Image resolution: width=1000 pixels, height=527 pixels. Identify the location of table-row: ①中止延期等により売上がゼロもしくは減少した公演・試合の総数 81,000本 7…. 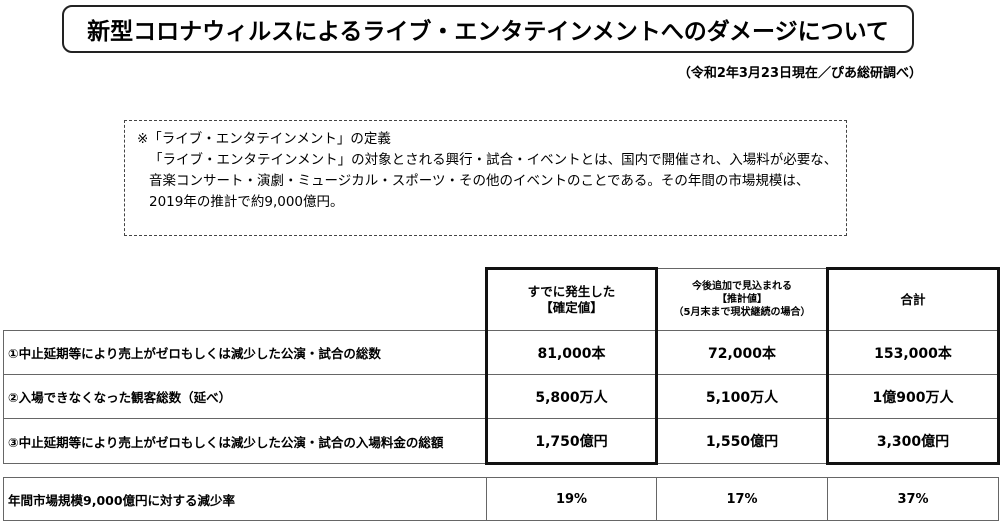
(501, 352).